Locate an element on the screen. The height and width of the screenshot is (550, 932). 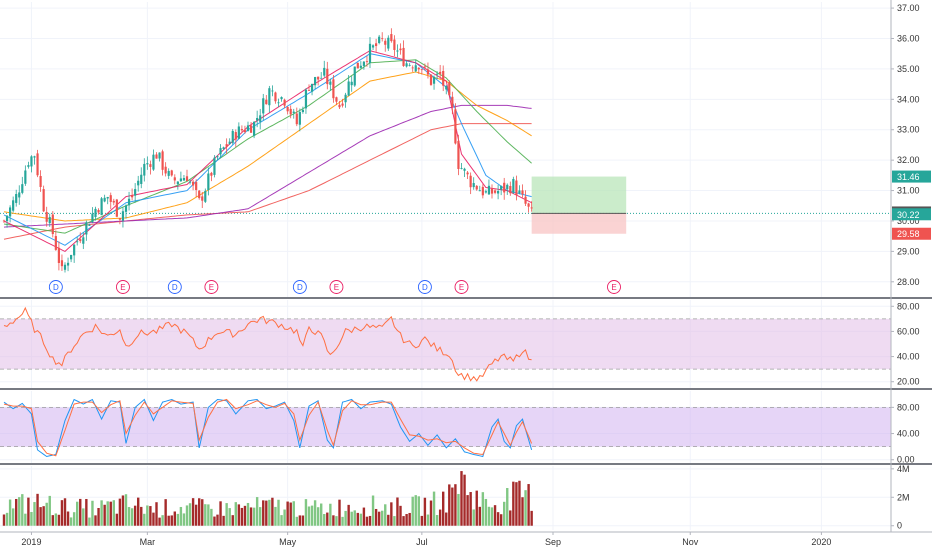
time-axis: 2019 Mar May Jul Sep Nov 2020 is located at coordinates (426, 539).